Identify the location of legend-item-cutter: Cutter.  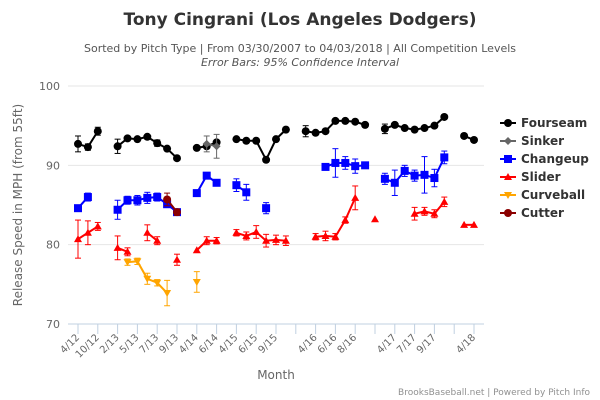
(532, 213).